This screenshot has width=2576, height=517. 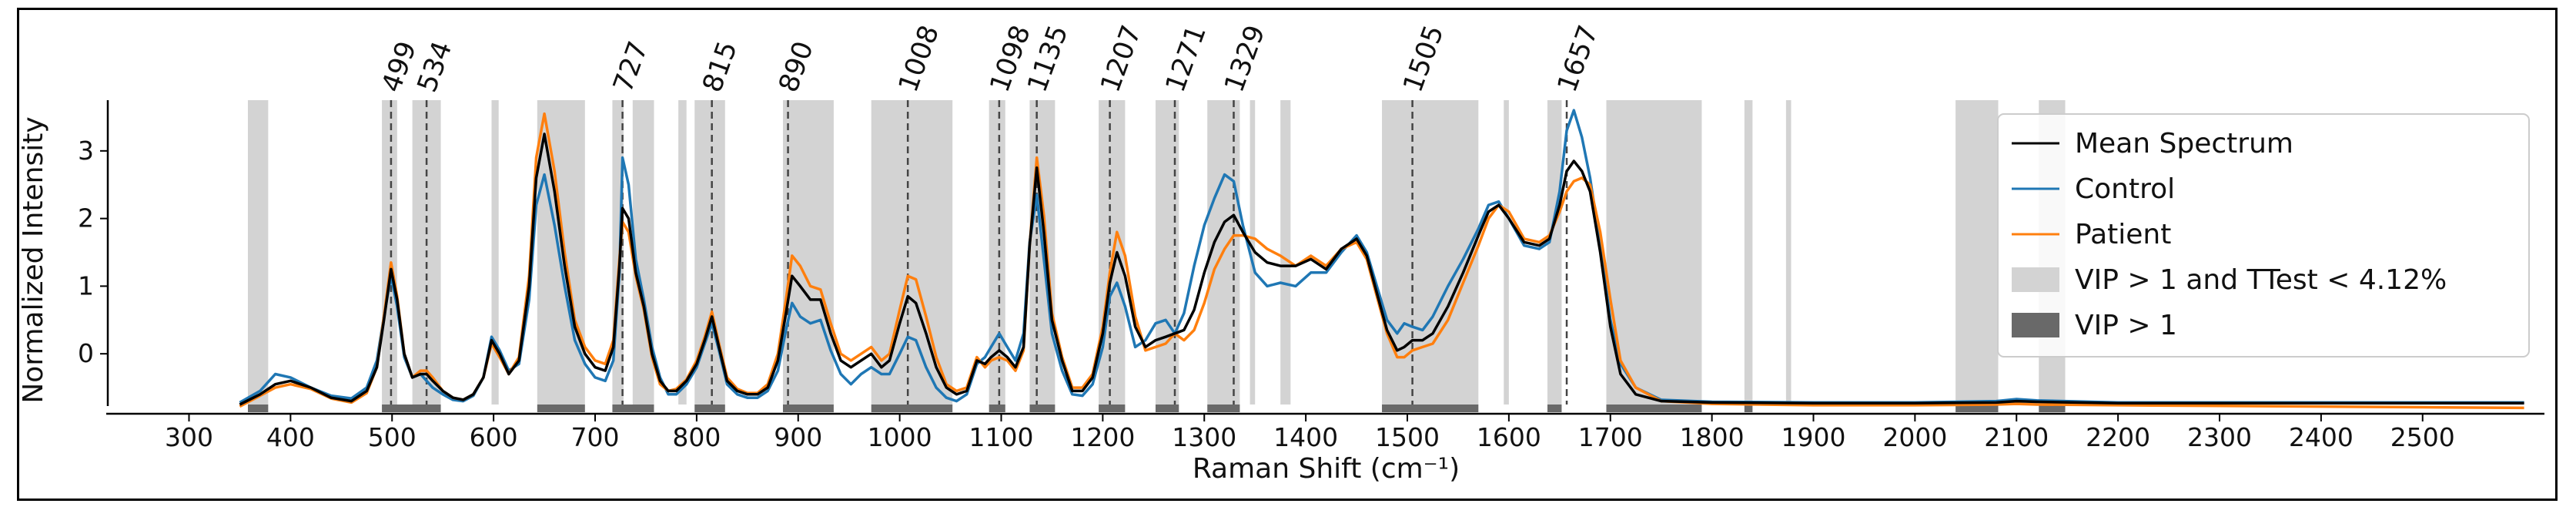 I want to click on legend-label-patient: Patient, so click(x=2123, y=234).